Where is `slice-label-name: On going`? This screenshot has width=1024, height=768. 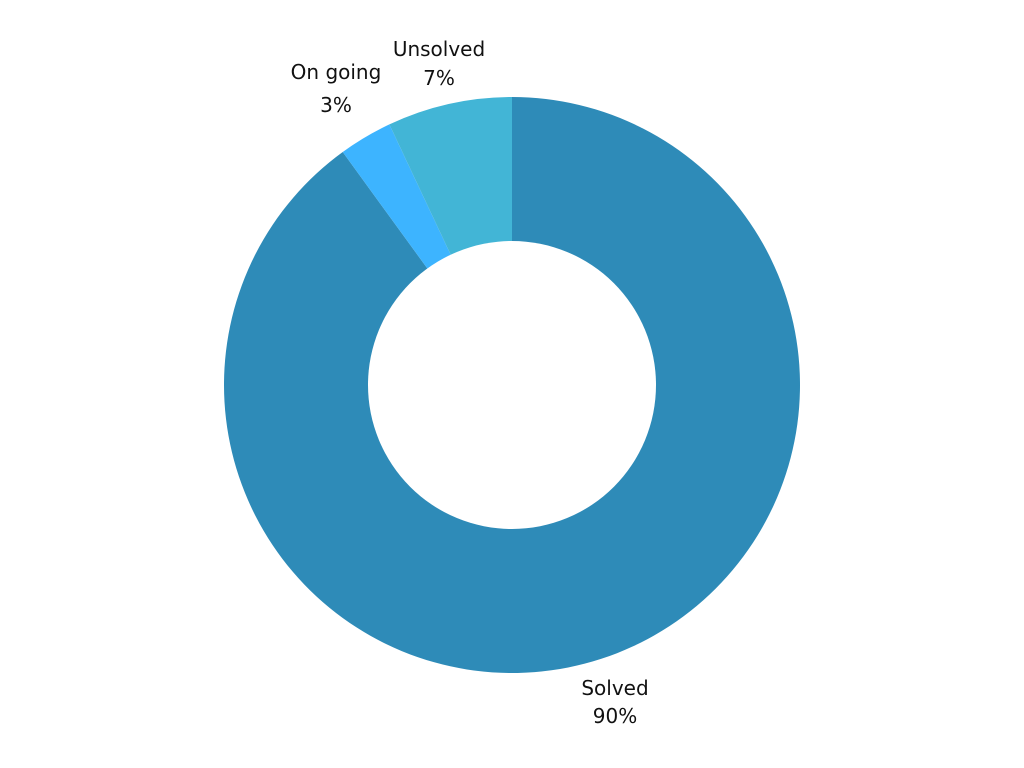
slice-label-name: On going is located at coordinates (336, 72).